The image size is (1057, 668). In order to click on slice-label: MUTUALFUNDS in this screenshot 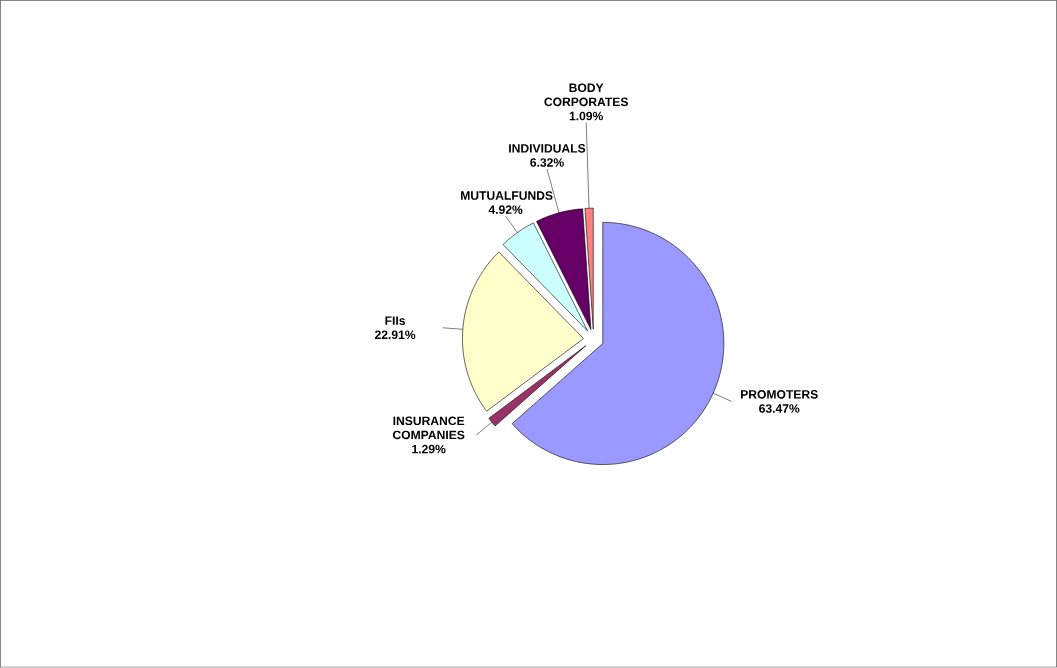, I will do `click(507, 196)`.